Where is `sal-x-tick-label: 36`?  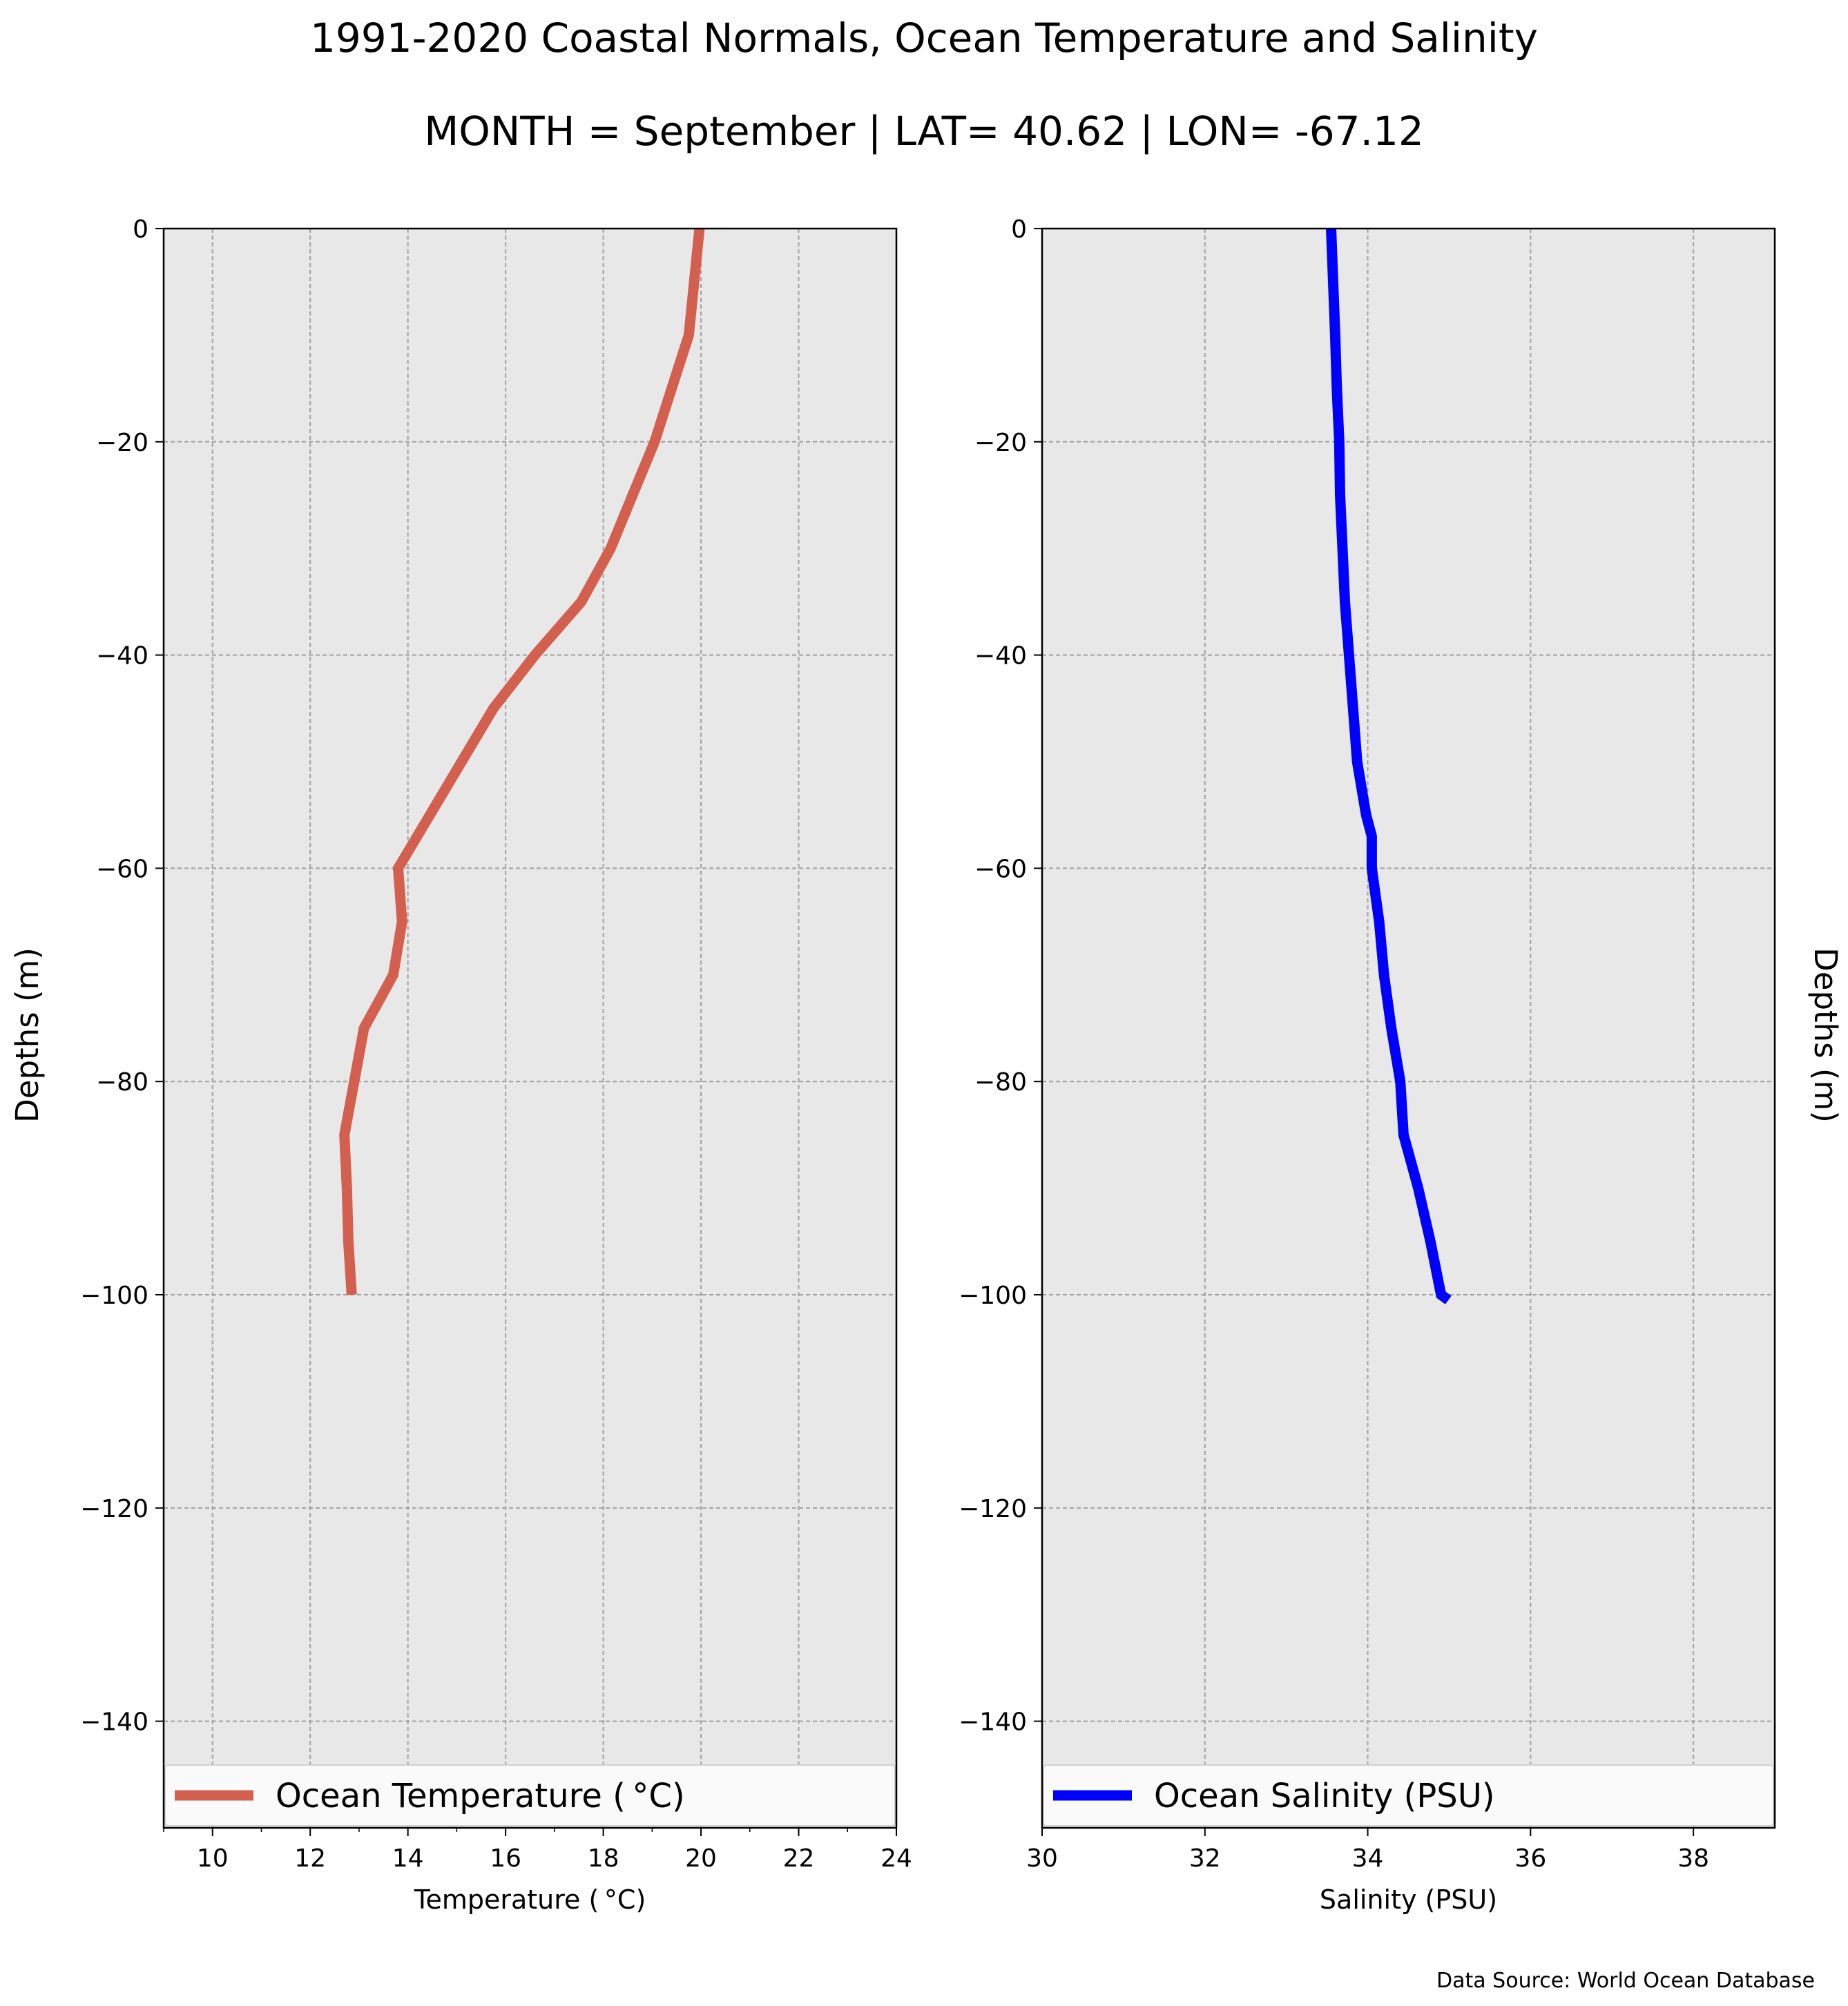
sal-x-tick-label: 36 is located at coordinates (1530, 1858).